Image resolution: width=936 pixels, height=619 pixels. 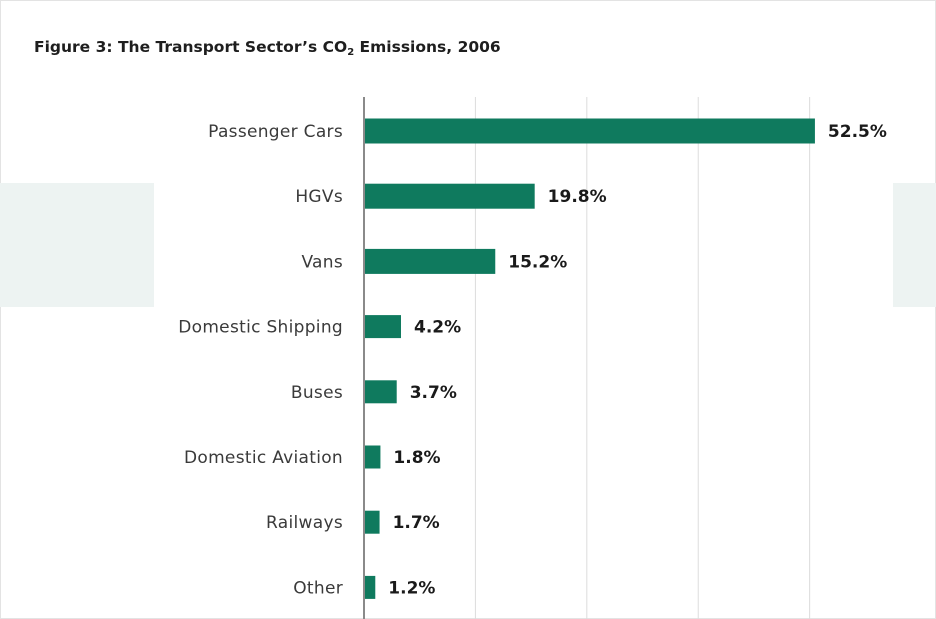 I want to click on chart-title-suffix: Emissions, 2006, so click(x=427, y=47).